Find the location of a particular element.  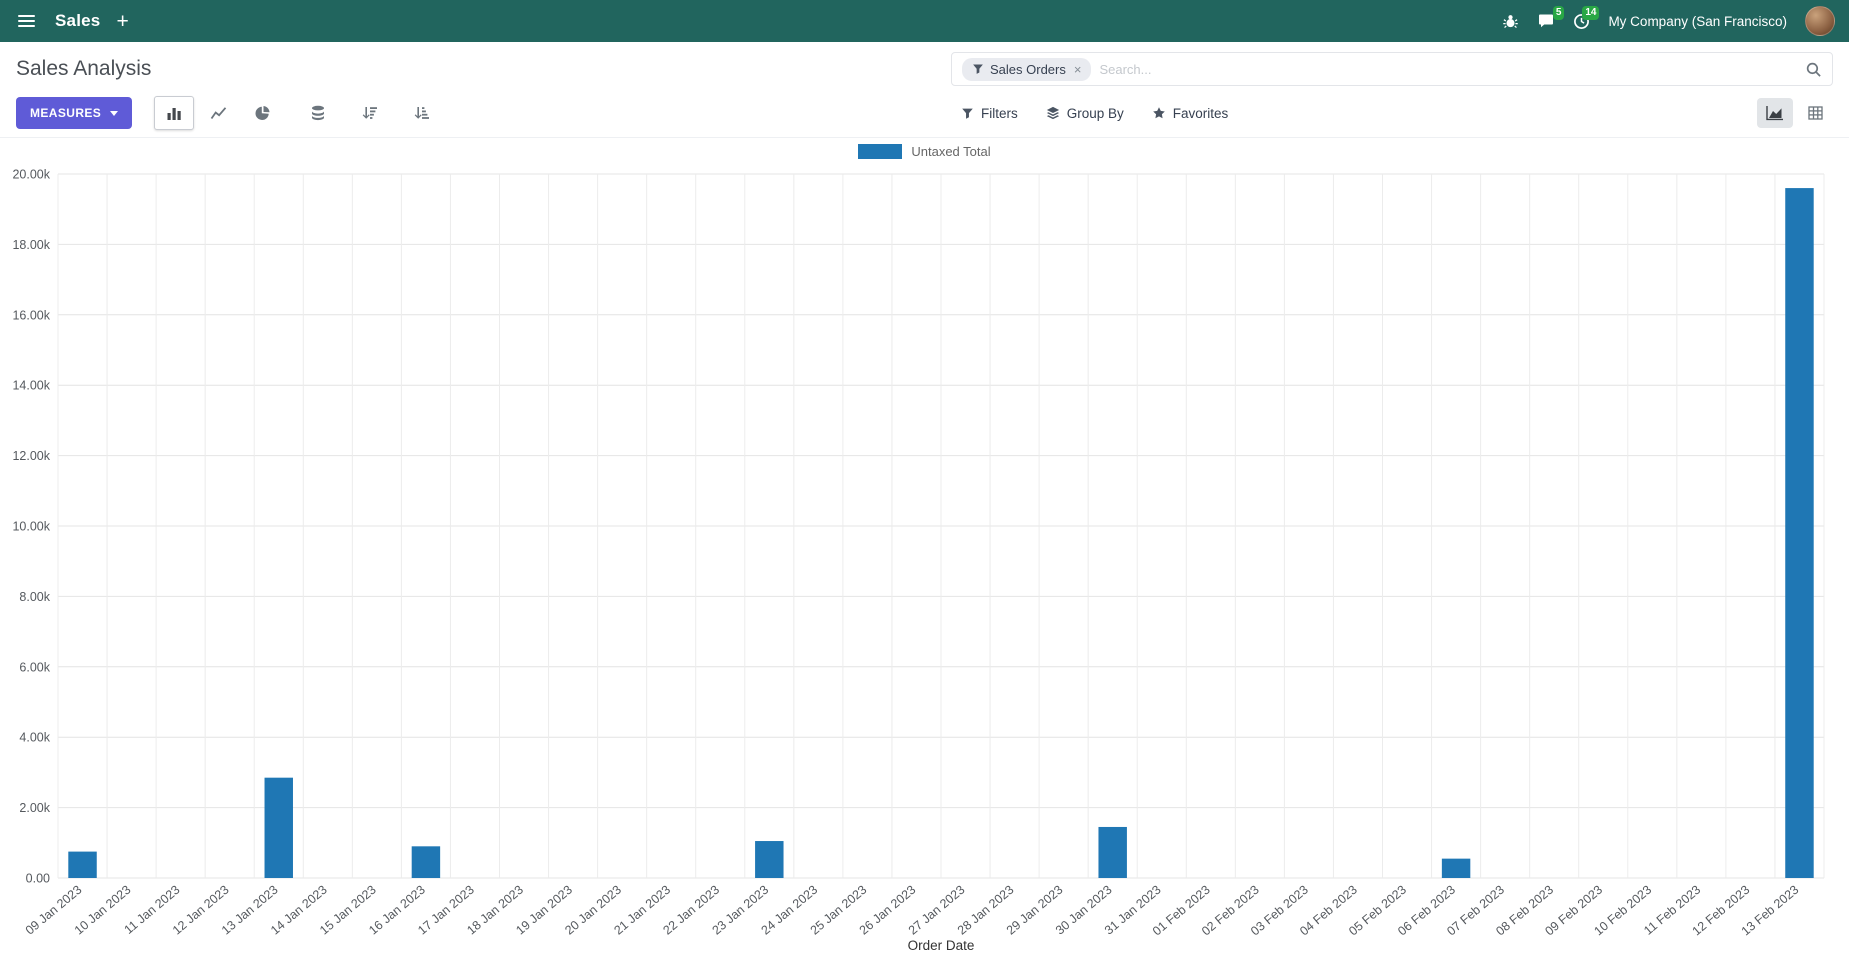

page-title: Sales Analysis is located at coordinates (84, 68).